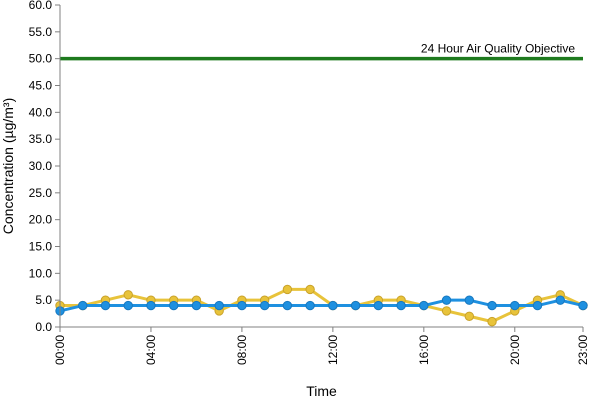  What do you see at coordinates (43, 327) in the screenshot?
I see `y-tick-label: 0.0` at bounding box center [43, 327].